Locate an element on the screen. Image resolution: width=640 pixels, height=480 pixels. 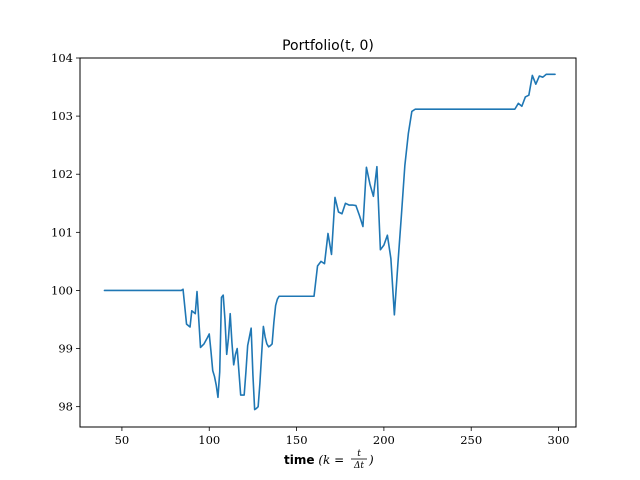
x-tick-label: 300 is located at coordinates (559, 440).